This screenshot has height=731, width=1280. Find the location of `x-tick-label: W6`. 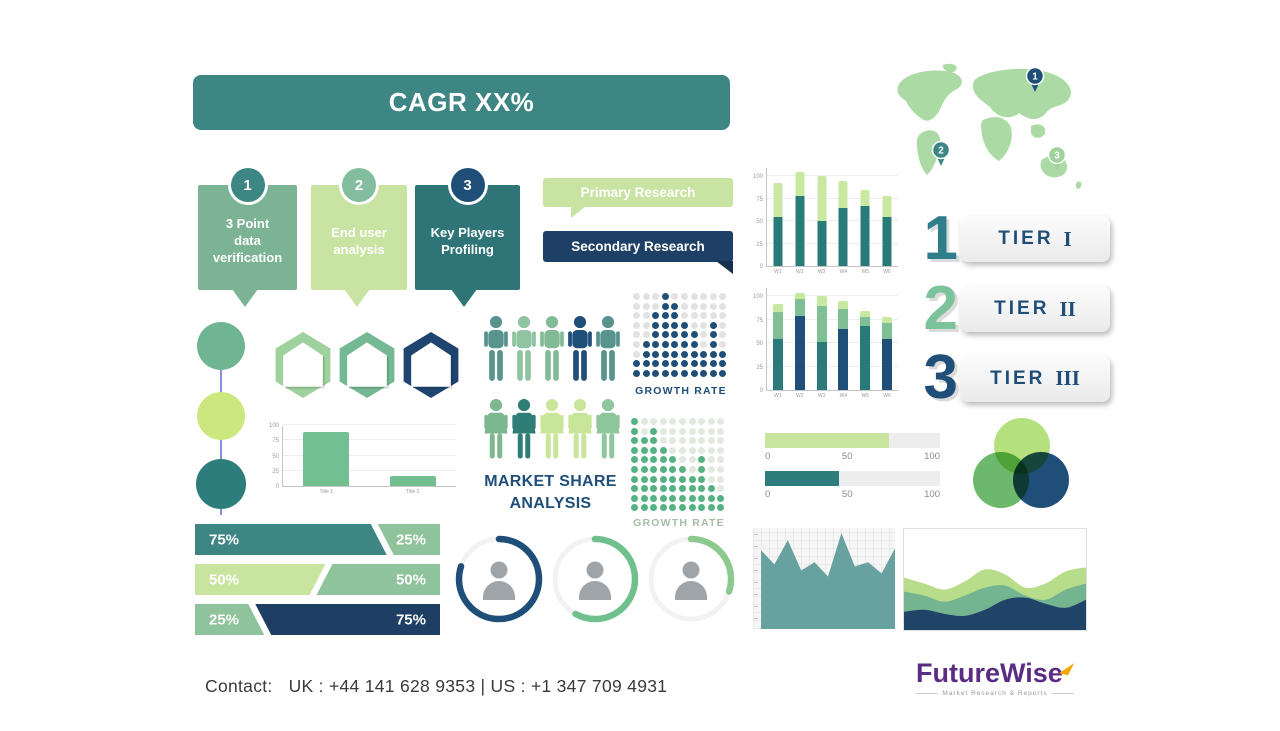

x-tick-label: W6 is located at coordinates (887, 272).